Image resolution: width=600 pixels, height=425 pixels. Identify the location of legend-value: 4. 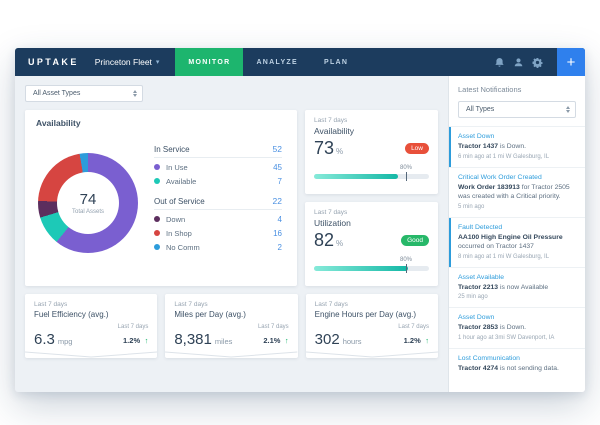
(279, 219).